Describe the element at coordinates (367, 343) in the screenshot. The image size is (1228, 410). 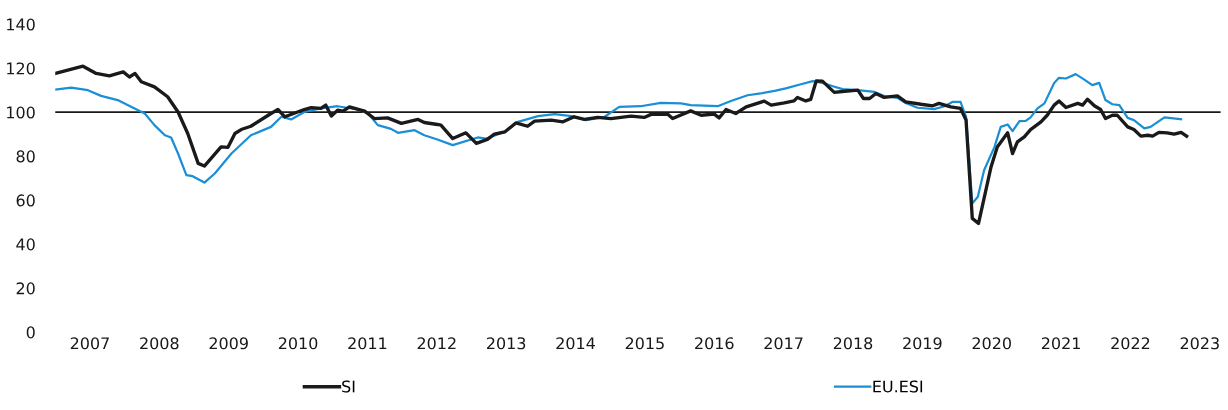
I see `x-tick-label: 2011` at that location.